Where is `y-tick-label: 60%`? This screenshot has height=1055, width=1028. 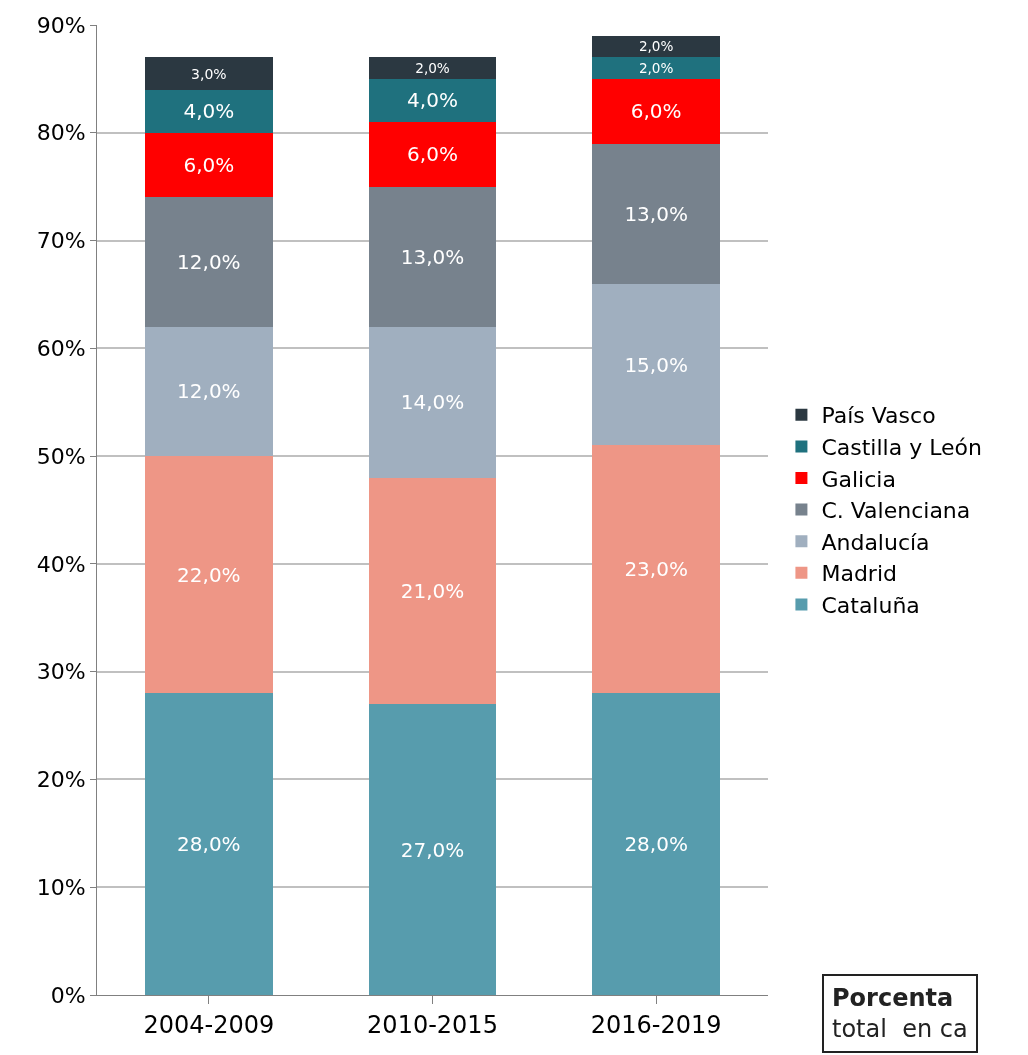
y-tick-label: 60% is located at coordinates (61, 349).